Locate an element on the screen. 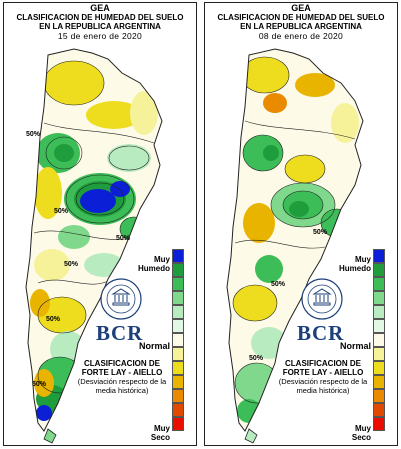  map-date: 08 de enero de 2020 is located at coordinates (301, 36).